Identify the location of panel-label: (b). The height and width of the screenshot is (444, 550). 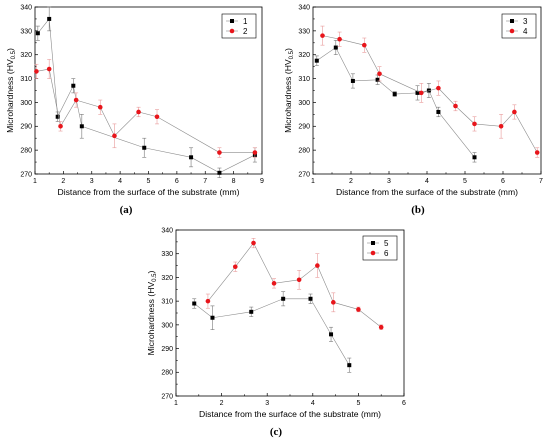
(418, 210).